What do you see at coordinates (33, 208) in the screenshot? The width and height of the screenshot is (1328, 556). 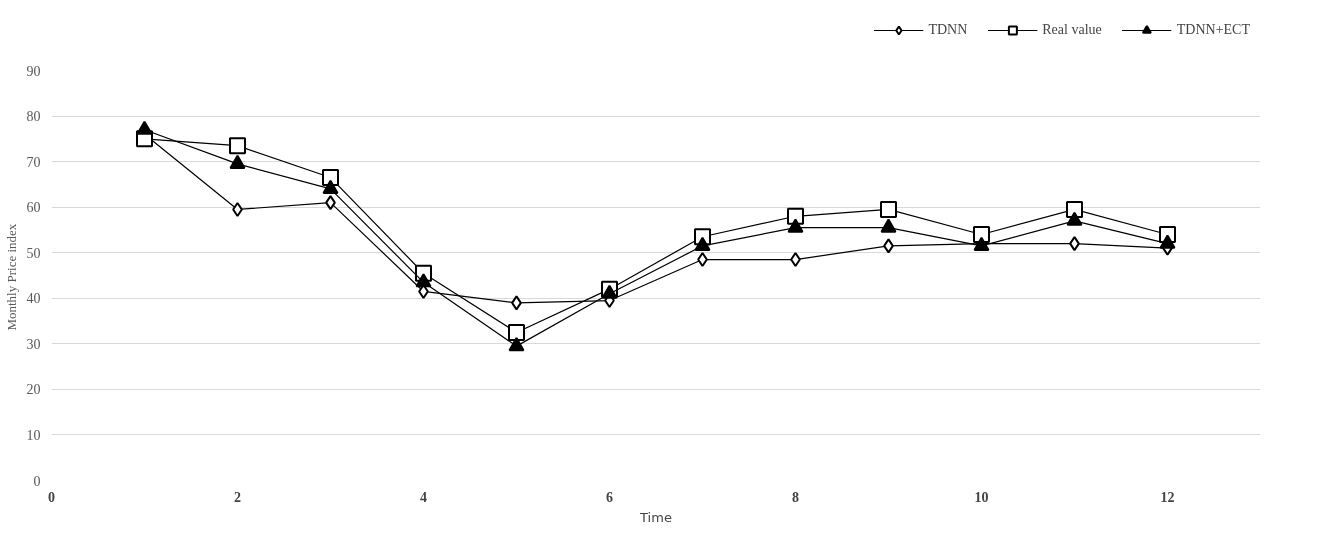 I see `y-tick-label: 60` at bounding box center [33, 208].